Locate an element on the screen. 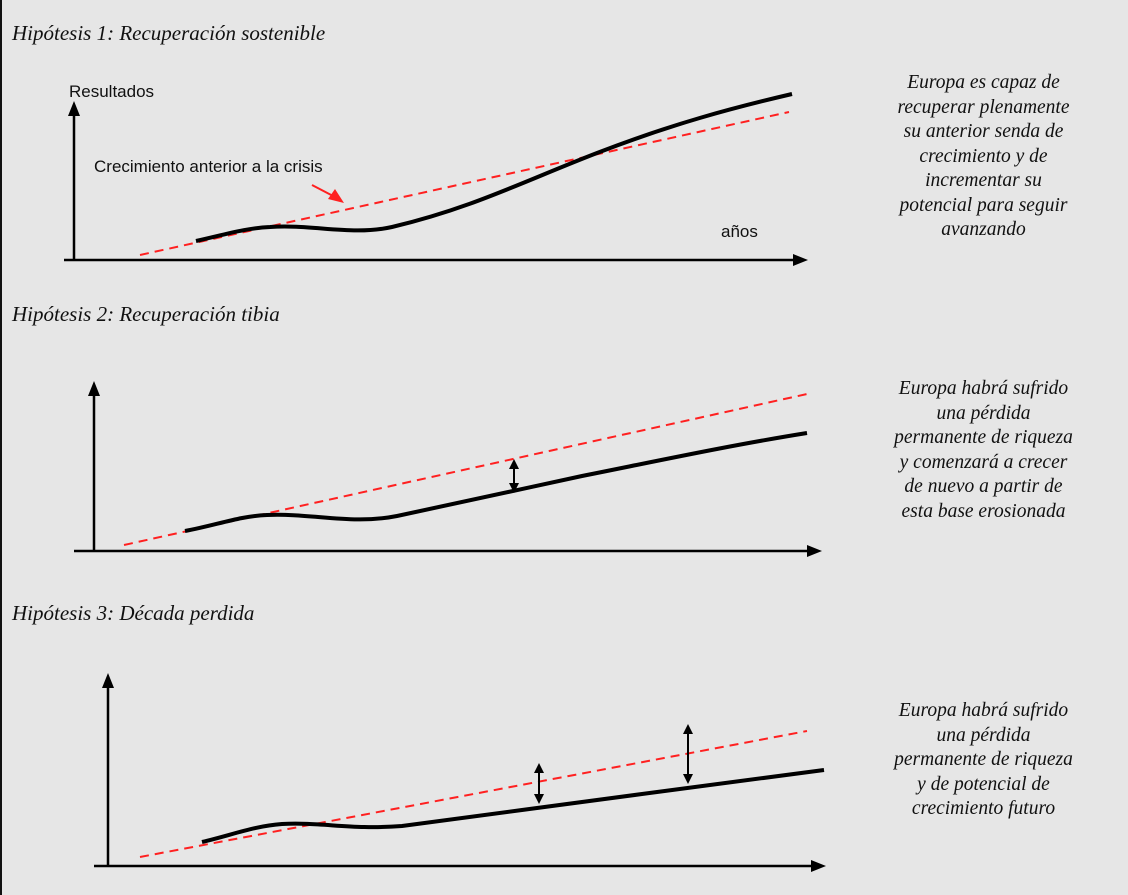 The image size is (1128, 895). panel-title: Hipótesis 3: Década perdida is located at coordinates (133, 613).